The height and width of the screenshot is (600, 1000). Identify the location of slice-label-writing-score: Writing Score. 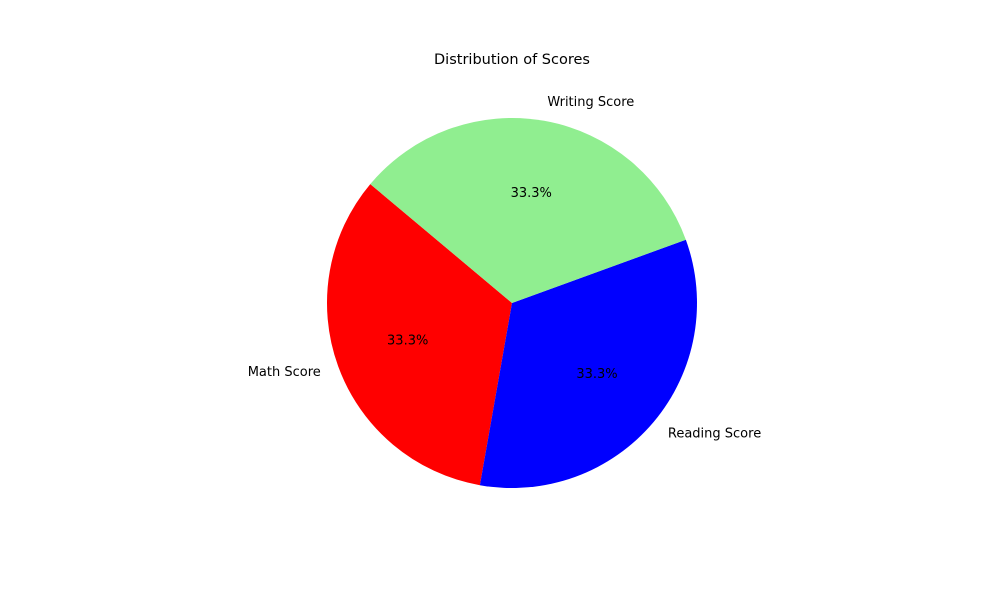
(590, 102).